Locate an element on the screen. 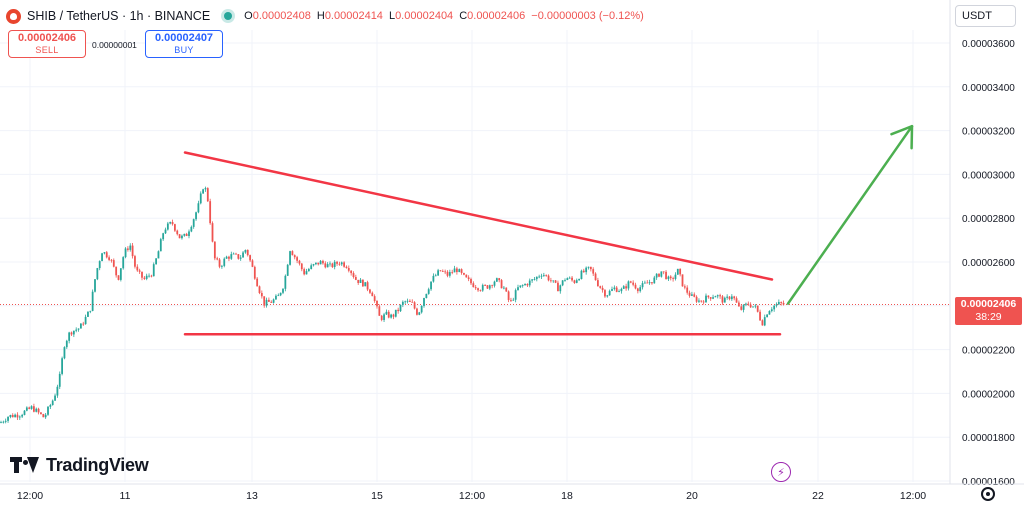  last-price-value: 0.00002406 is located at coordinates (988, 304).